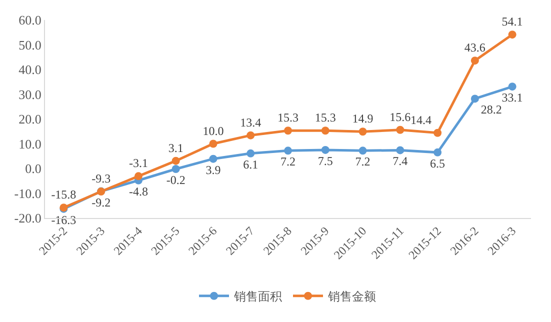 The width and height of the screenshot is (551, 322). I want to click on data-label: 7.4, so click(400, 161).